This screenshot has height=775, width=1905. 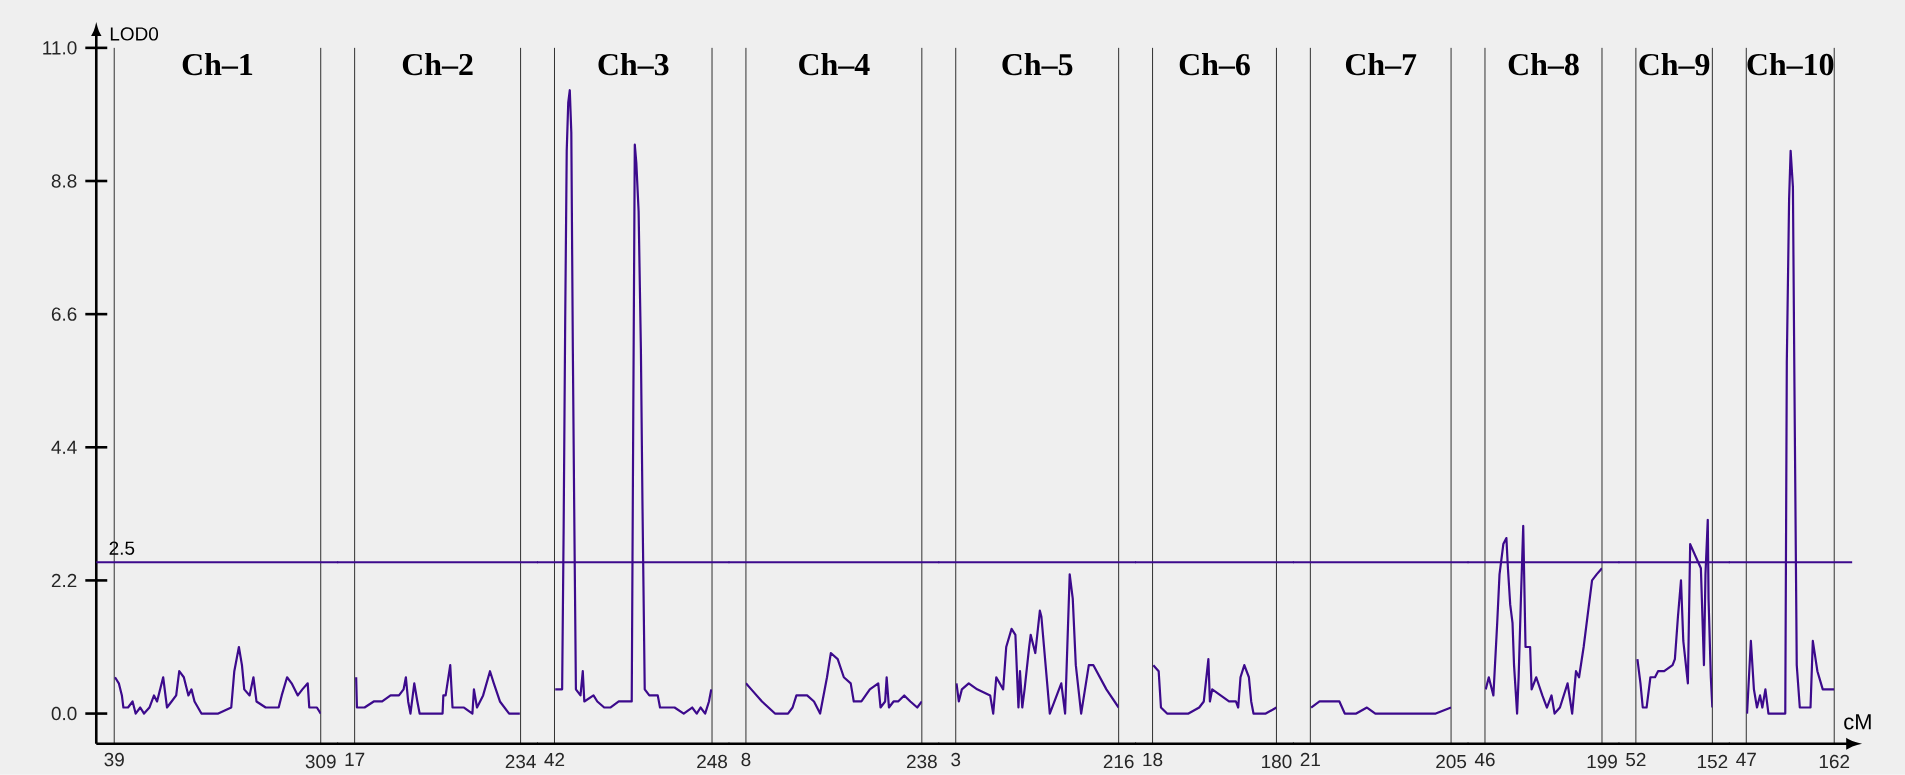 What do you see at coordinates (1484, 759) in the screenshot?
I see `x-tick-label: 46` at bounding box center [1484, 759].